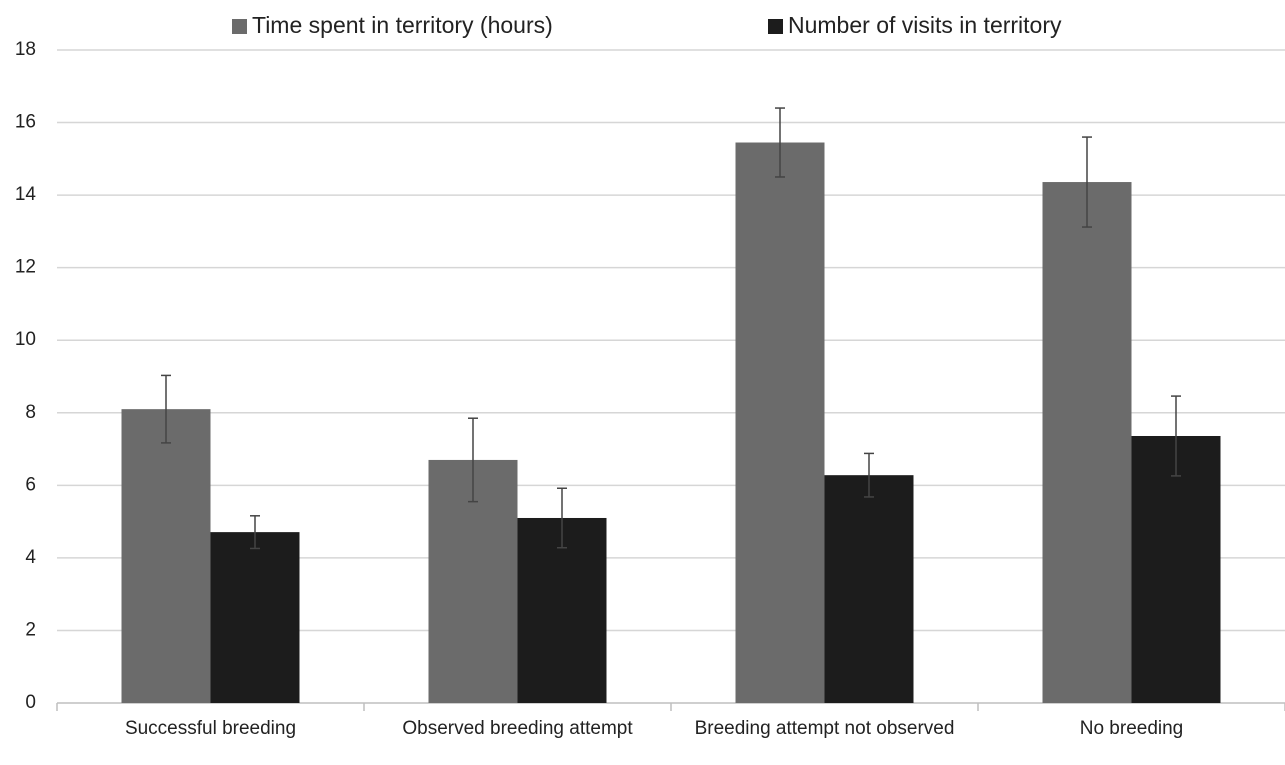 The image size is (1285, 765). I want to click on x-tick-label: Breeding attempt not observed, so click(824, 728).